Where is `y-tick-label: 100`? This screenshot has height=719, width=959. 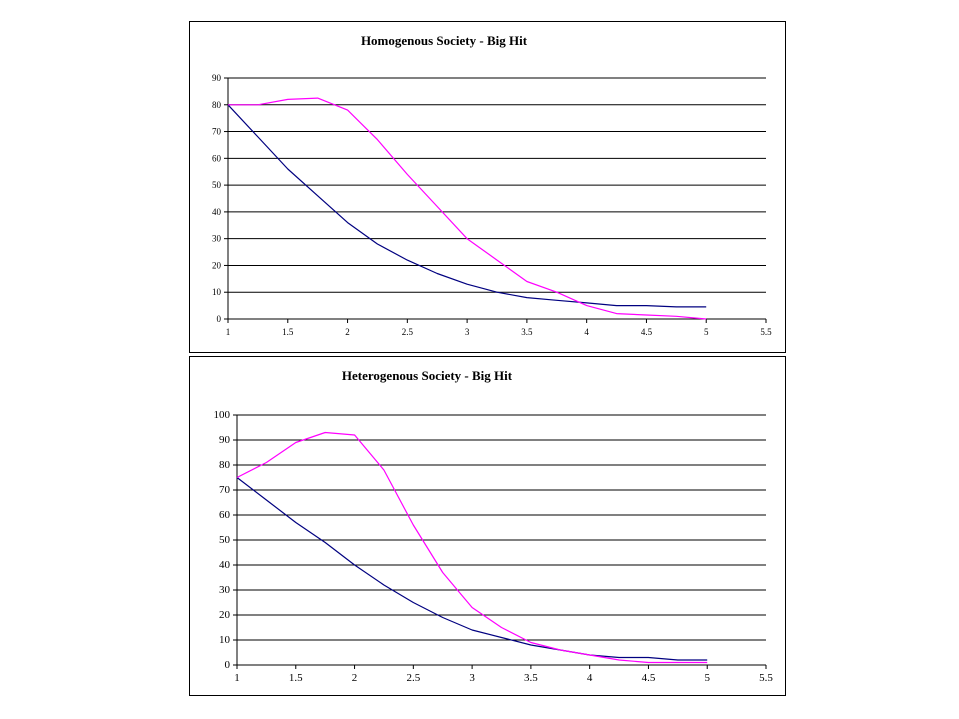
y-tick-label: 100 is located at coordinates (222, 415).